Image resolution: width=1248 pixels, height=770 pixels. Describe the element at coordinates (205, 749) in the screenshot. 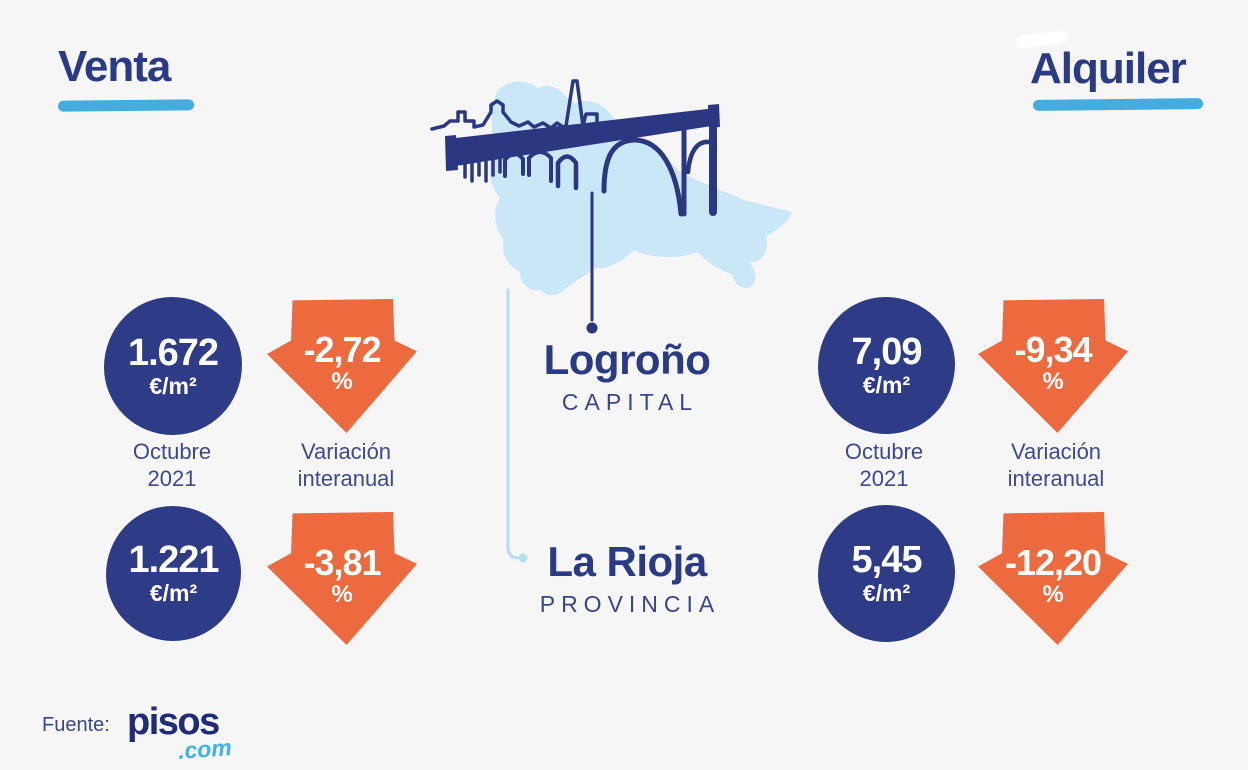

I see `pisos-logo-tld: .com` at that location.